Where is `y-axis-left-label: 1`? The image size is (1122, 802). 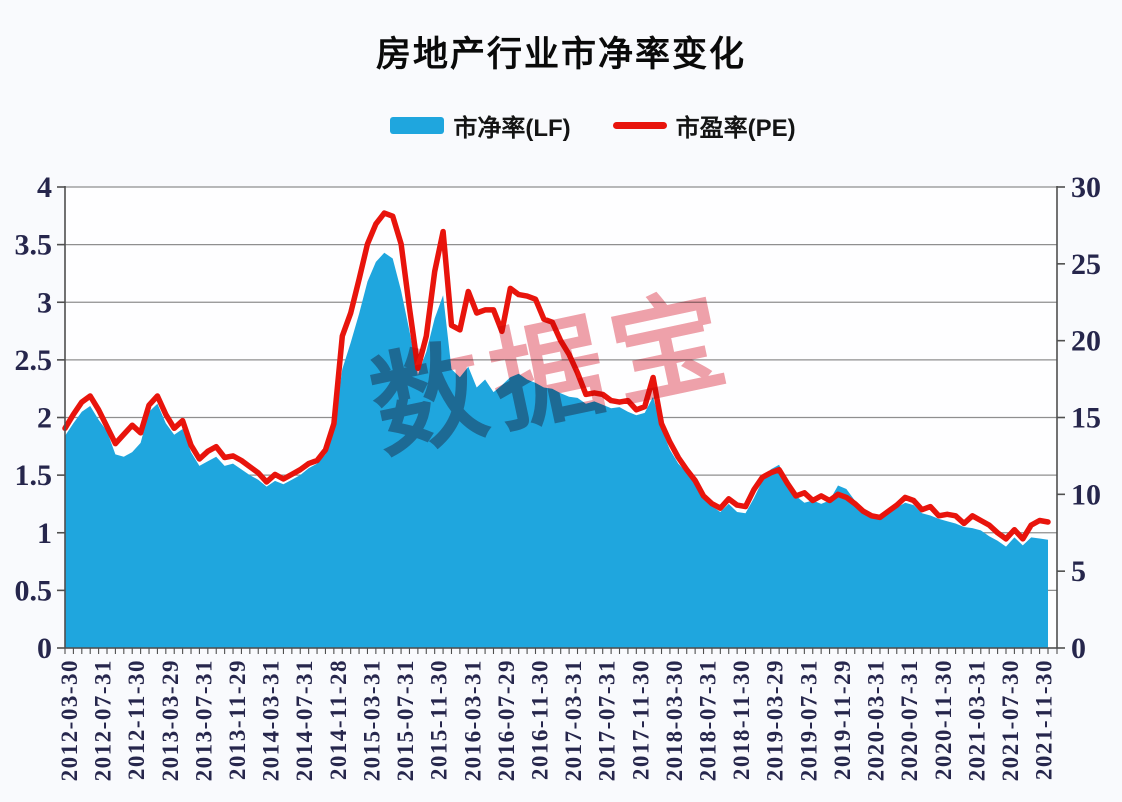 y-axis-left-label: 1 is located at coordinates (44, 533).